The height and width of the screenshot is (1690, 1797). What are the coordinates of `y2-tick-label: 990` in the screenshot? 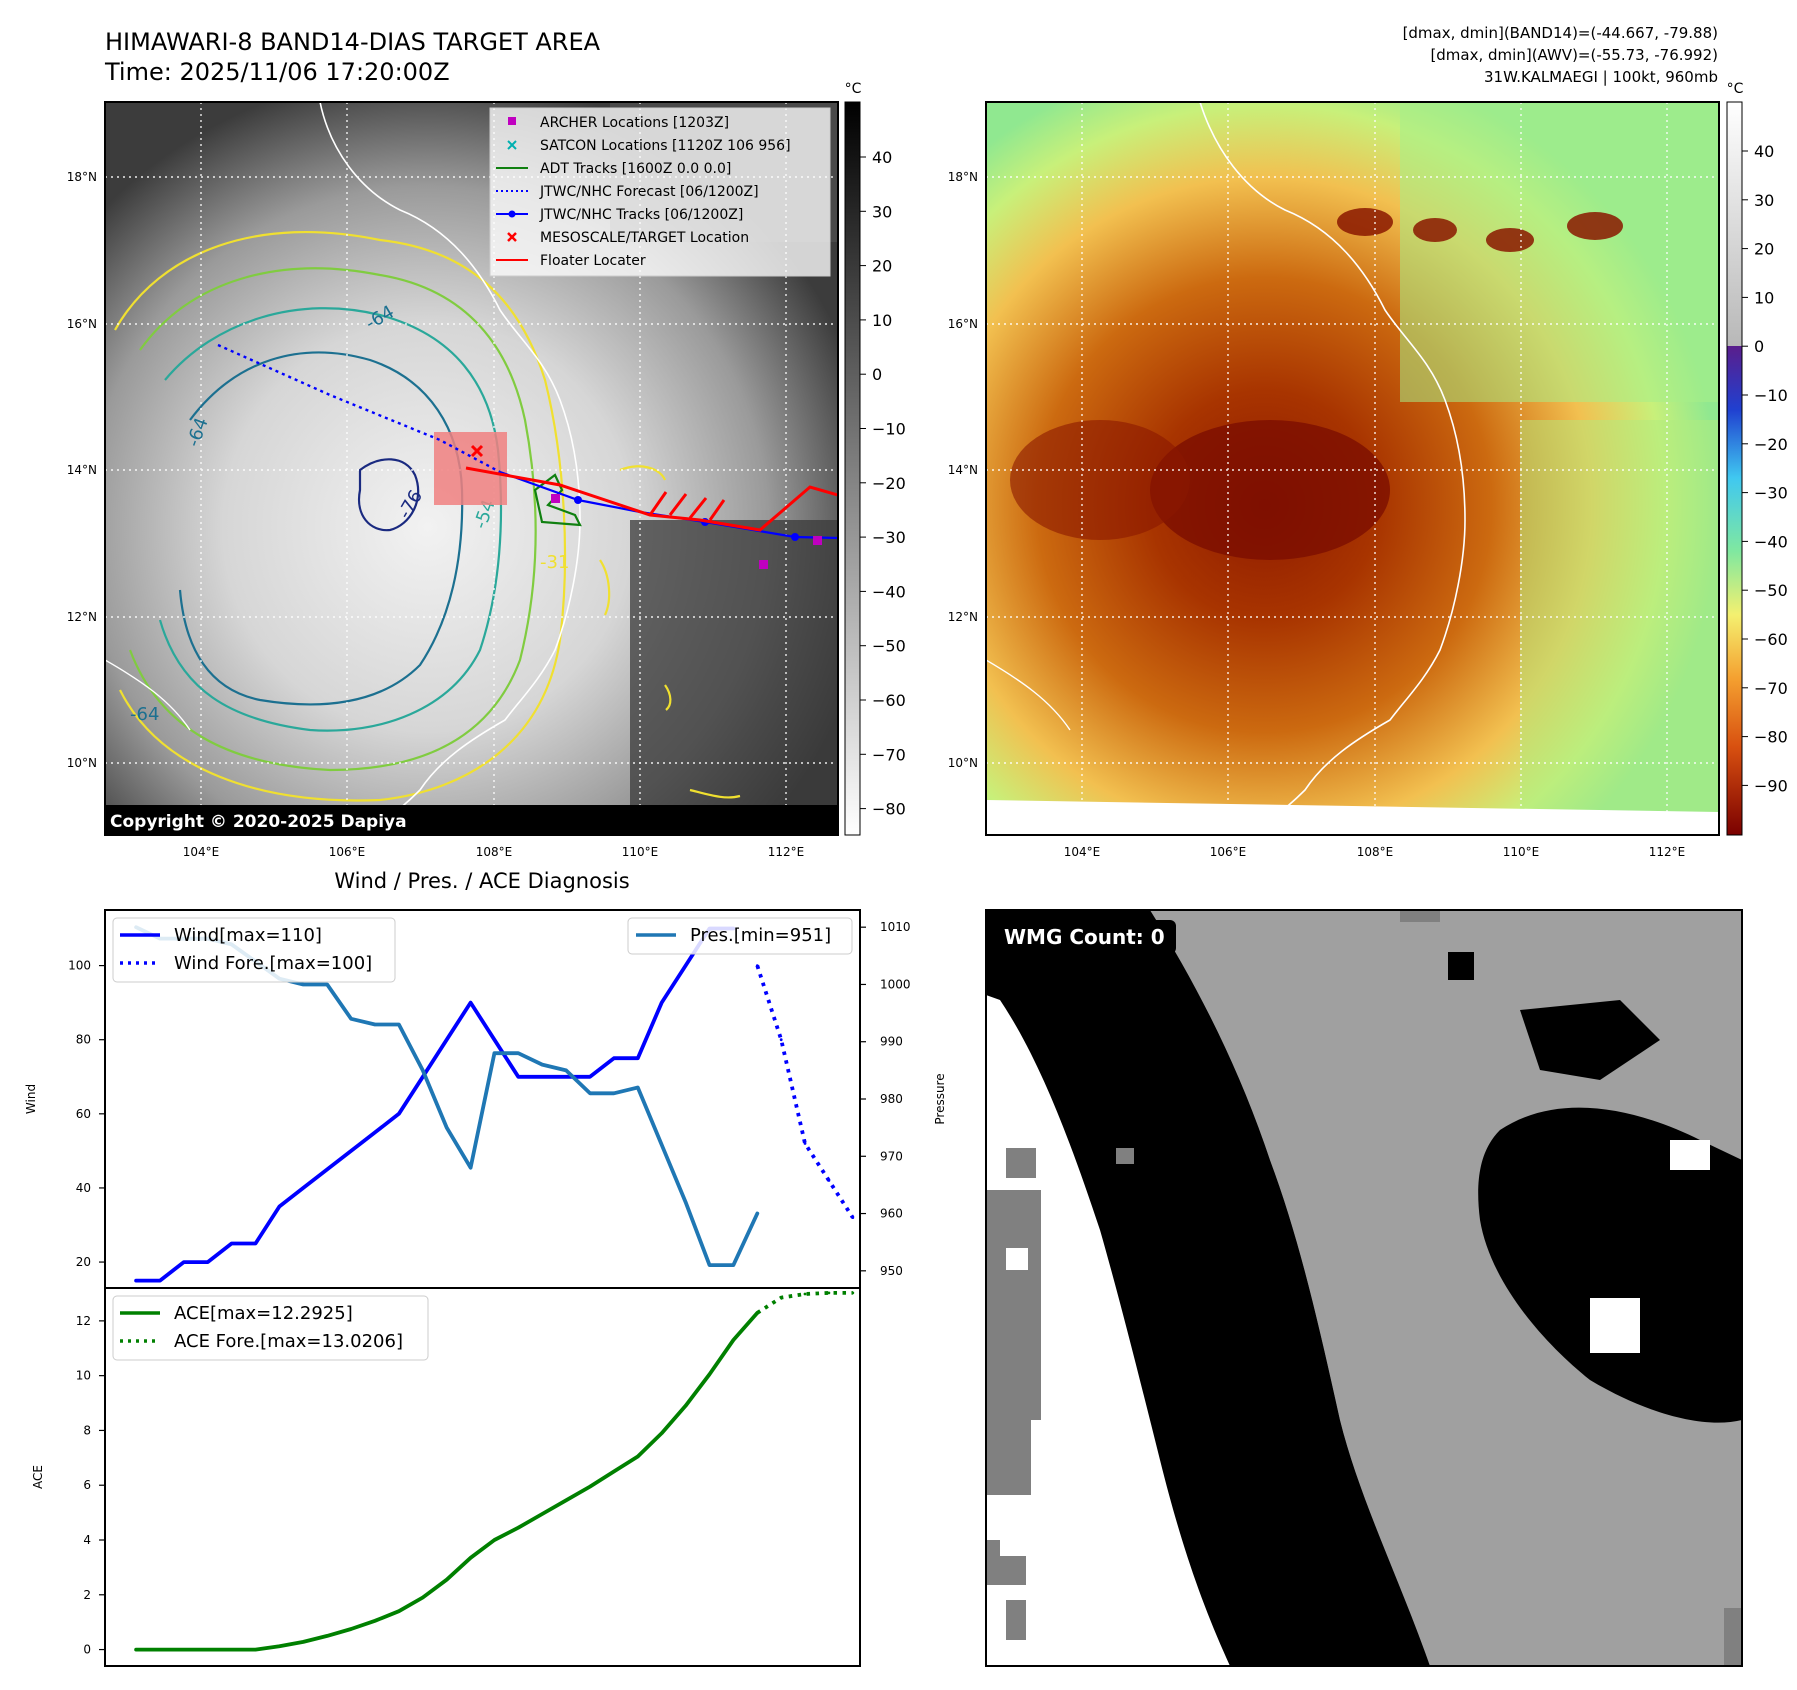 It's located at (891, 1042).